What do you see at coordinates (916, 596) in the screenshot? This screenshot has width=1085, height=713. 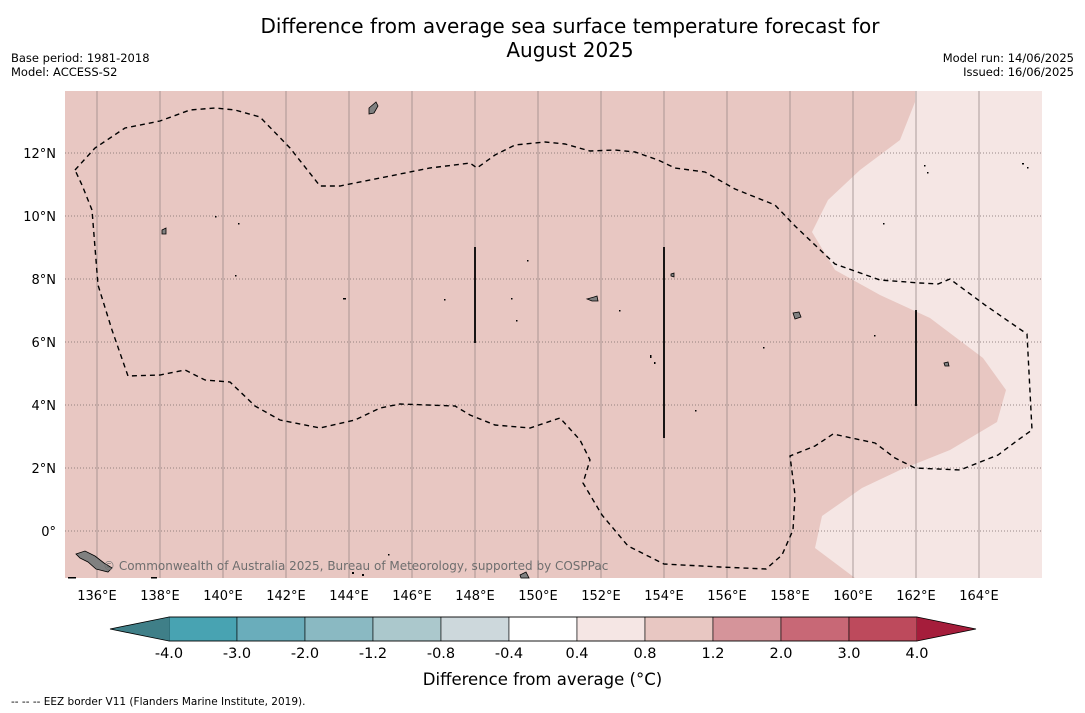 I see `longitude-label: 162°E` at bounding box center [916, 596].